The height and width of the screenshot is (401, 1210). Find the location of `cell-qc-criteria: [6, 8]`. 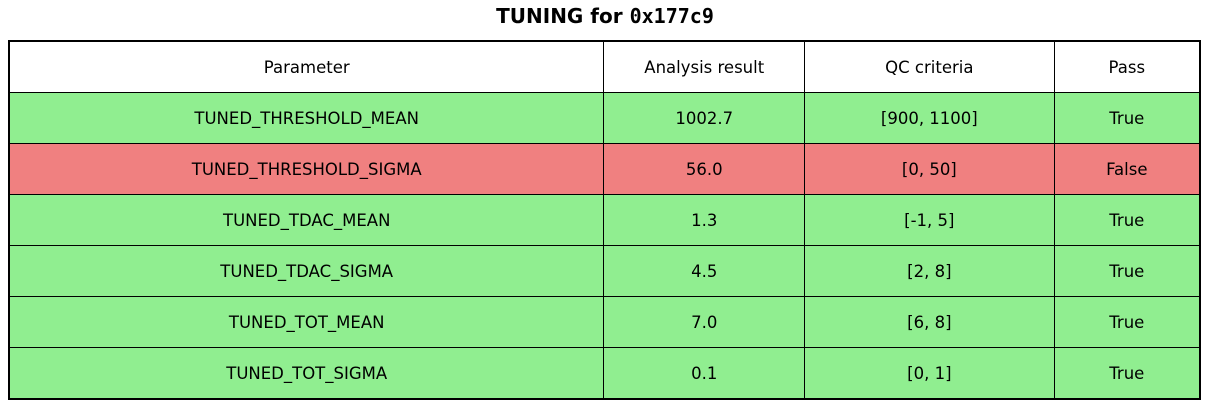

cell-qc-criteria: [6, 8] is located at coordinates (929, 322).